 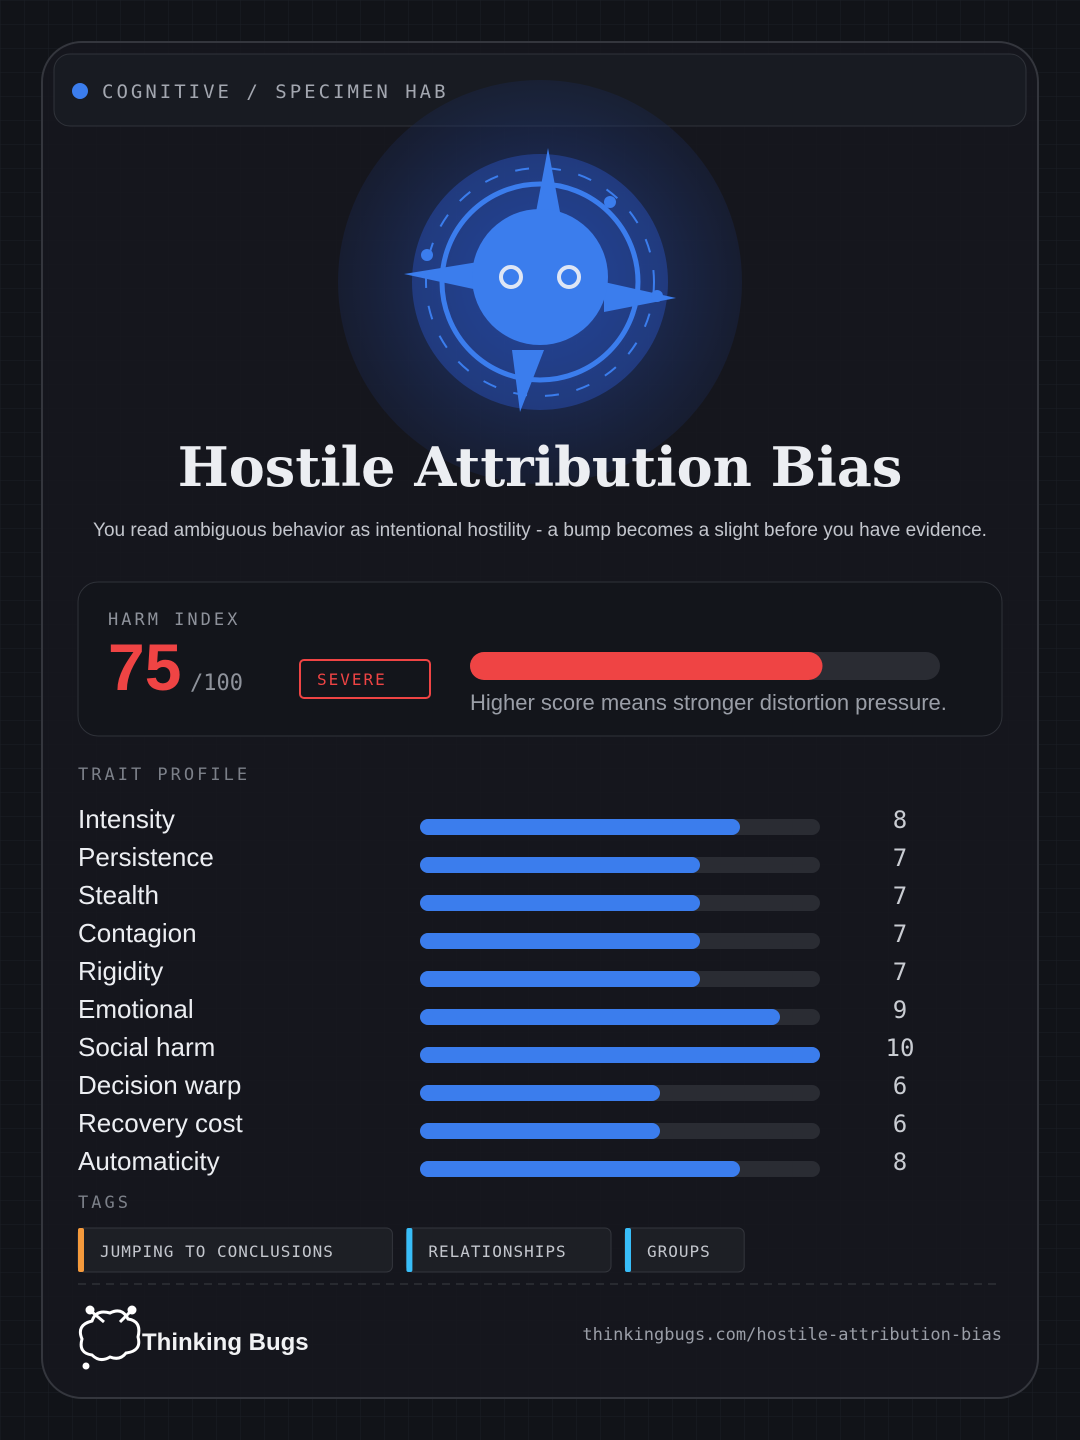 I want to click on trait-name: Social harm, so click(x=146, y=1047).